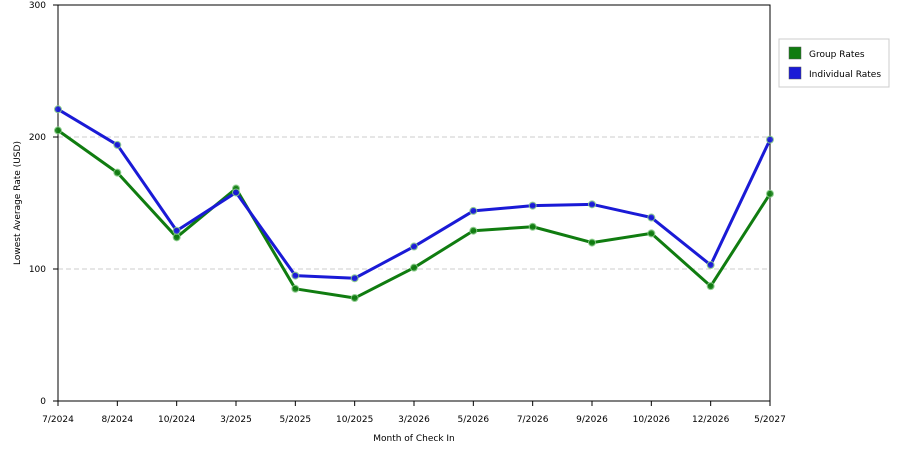 The height and width of the screenshot is (450, 900). Describe the element at coordinates (414, 439) in the screenshot. I see `x-axis-label: Month of Check In` at that location.